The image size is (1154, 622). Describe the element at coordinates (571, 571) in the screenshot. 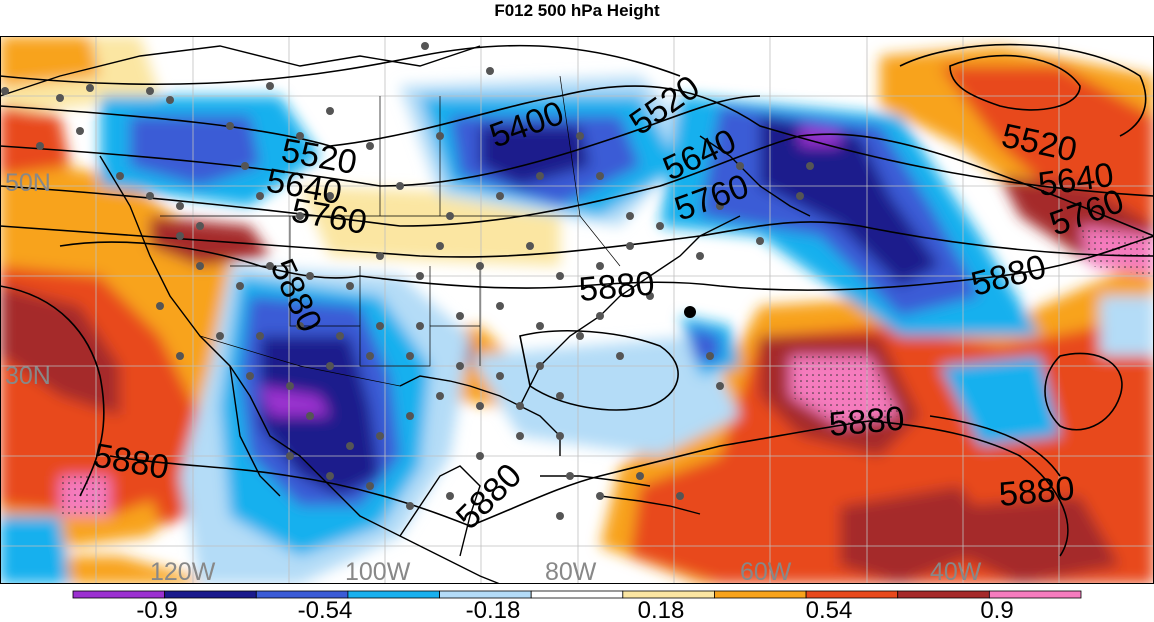

I see `longitude-label: 80W` at that location.